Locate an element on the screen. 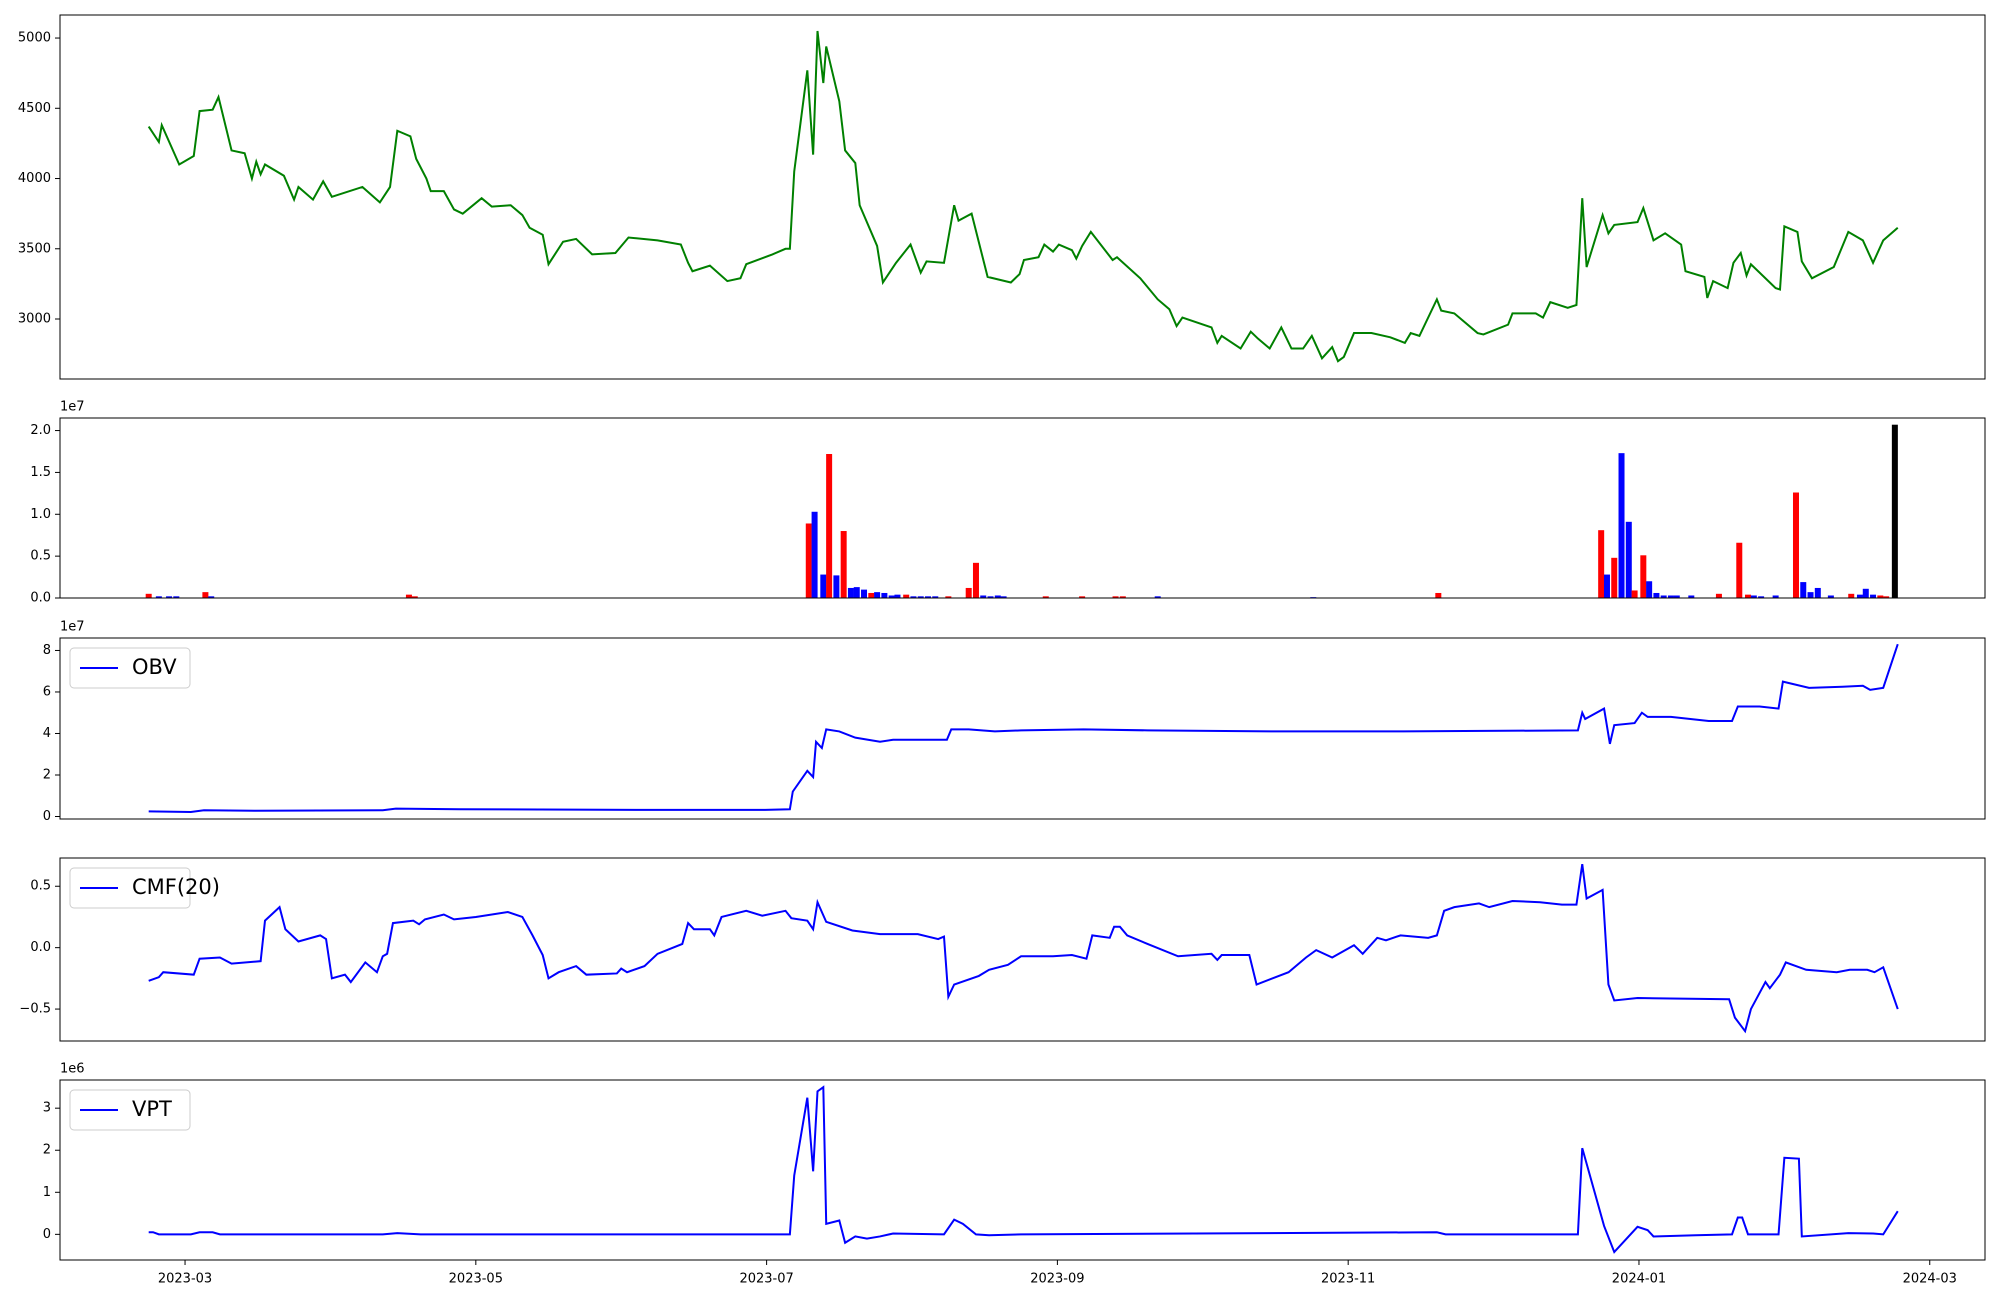 This screenshot has height=1300, width=2000. legend-label: CMF(20) is located at coordinates (176, 887).